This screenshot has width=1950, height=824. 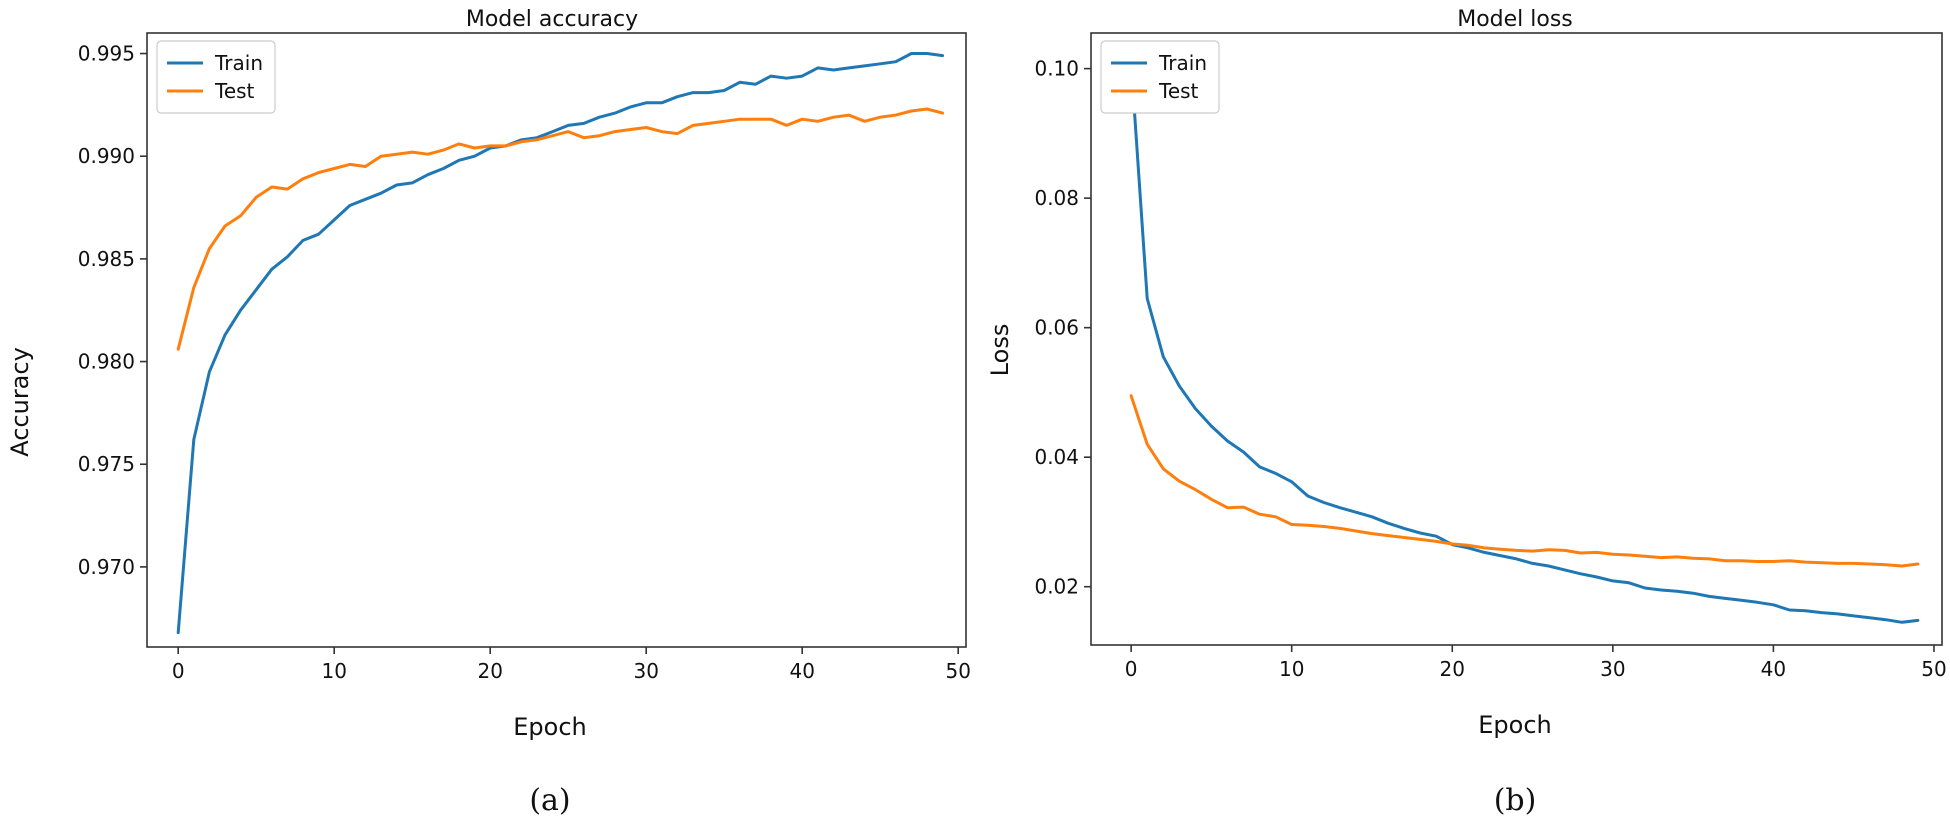 What do you see at coordinates (1000, 350) in the screenshot?
I see `y-axis-label: Loss` at bounding box center [1000, 350].